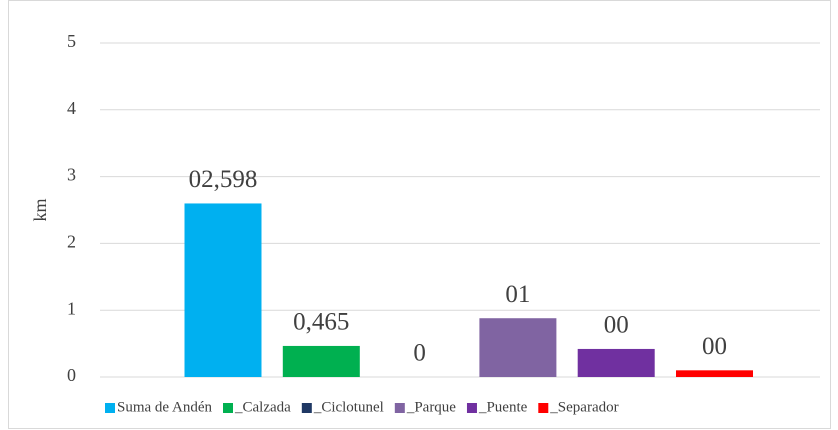 The image size is (838, 430). Describe the element at coordinates (583, 407) in the screenshot. I see `legend-label: _Separador` at that location.